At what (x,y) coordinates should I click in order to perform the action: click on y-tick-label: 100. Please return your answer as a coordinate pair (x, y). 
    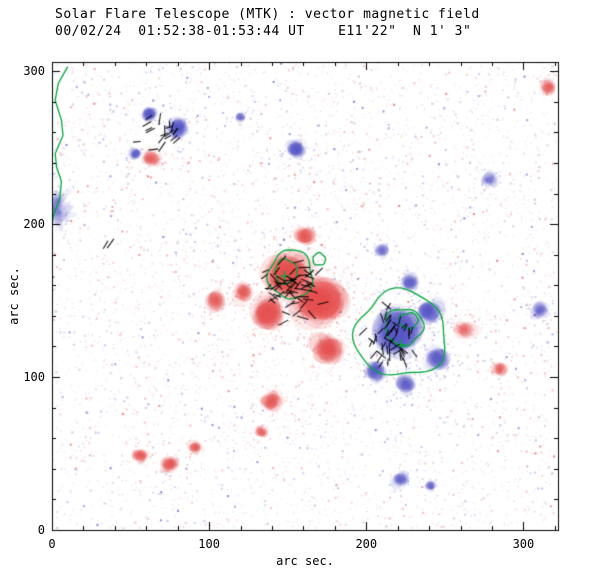
    Looking at the image, I should click on (34, 377).